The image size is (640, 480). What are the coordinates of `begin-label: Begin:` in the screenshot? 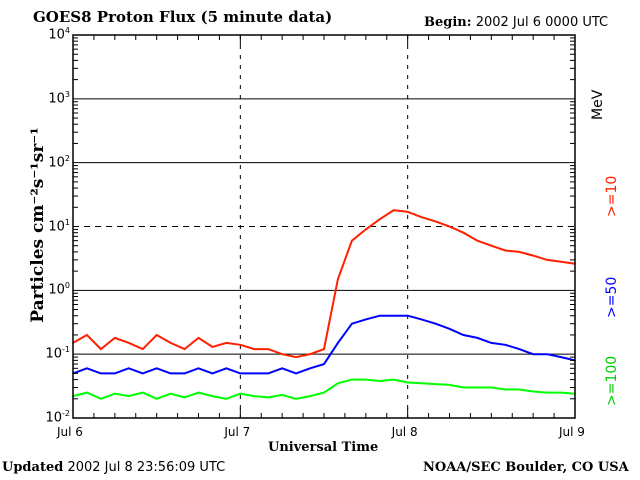 It's located at (448, 22).